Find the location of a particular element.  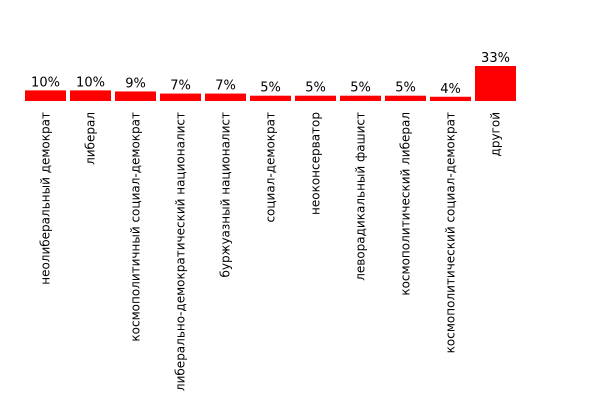

category-label: космополитический социал-демократ is located at coordinates (451, 232).